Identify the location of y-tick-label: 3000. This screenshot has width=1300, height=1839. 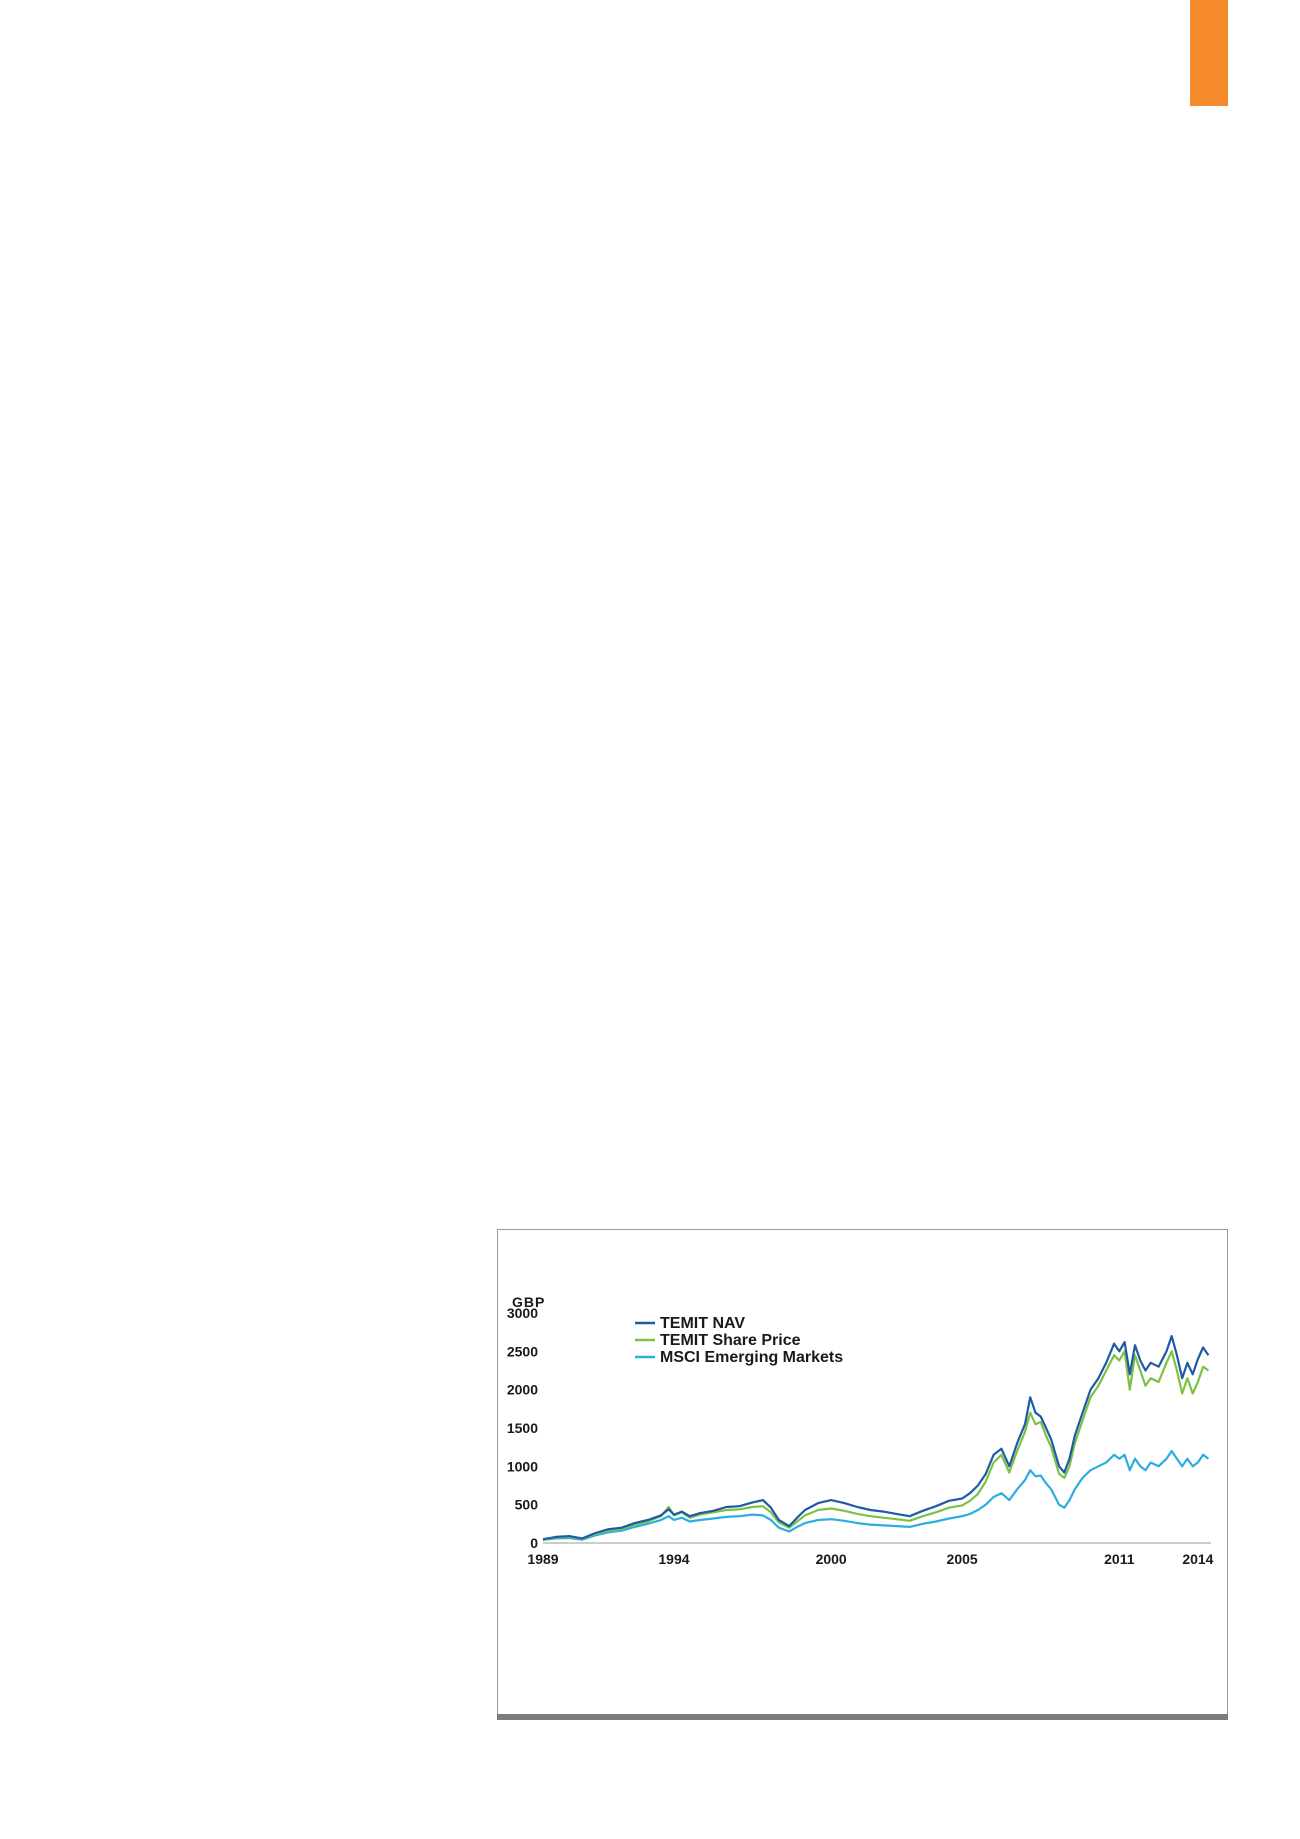
(522, 1313).